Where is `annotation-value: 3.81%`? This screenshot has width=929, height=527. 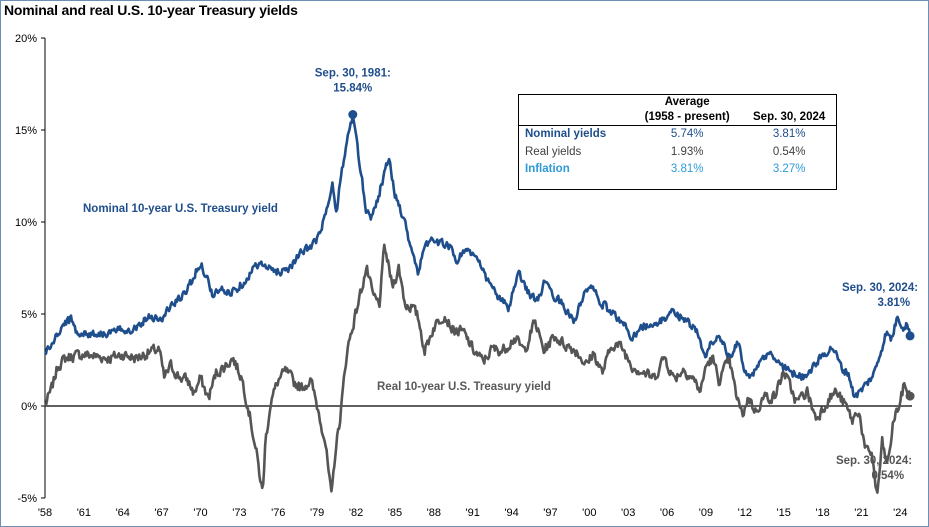 annotation-value: 3.81% is located at coordinates (893, 303).